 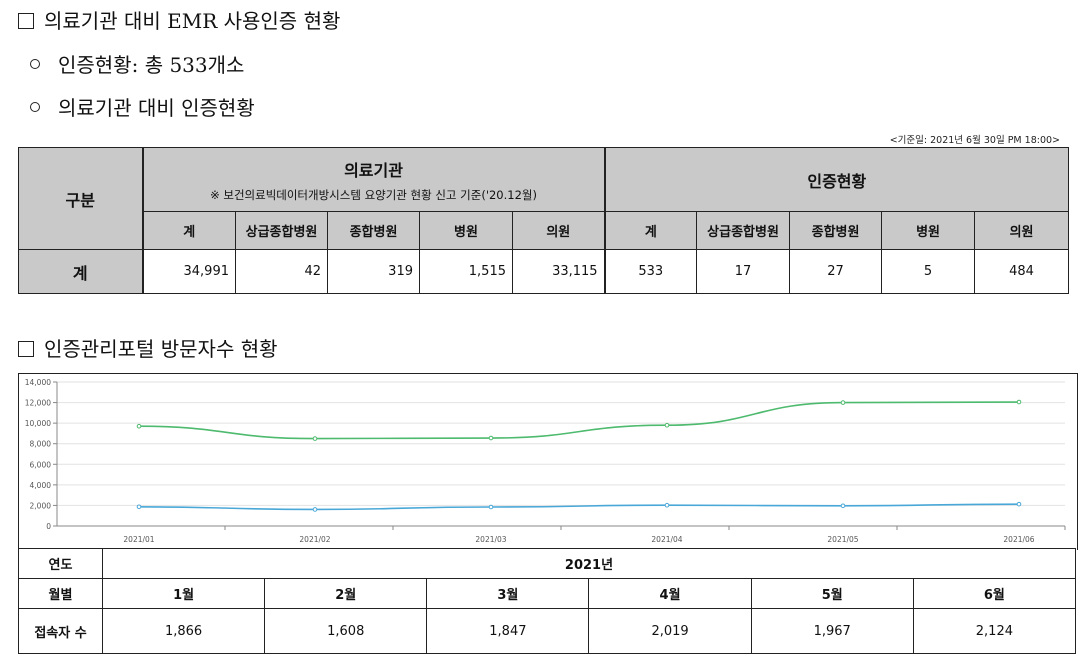 I want to click on cert-header: 인증현황, so click(x=836, y=179).